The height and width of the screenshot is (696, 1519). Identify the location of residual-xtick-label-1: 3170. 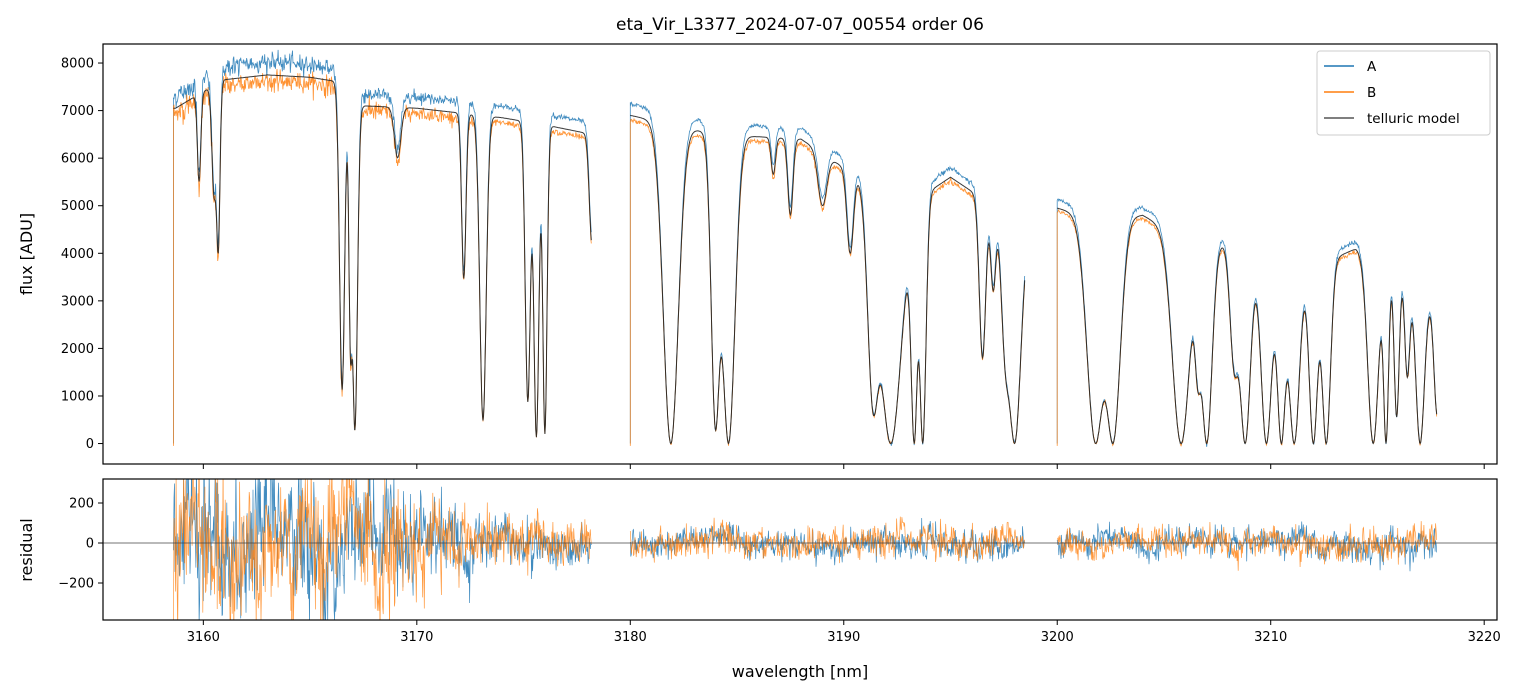
(416, 637).